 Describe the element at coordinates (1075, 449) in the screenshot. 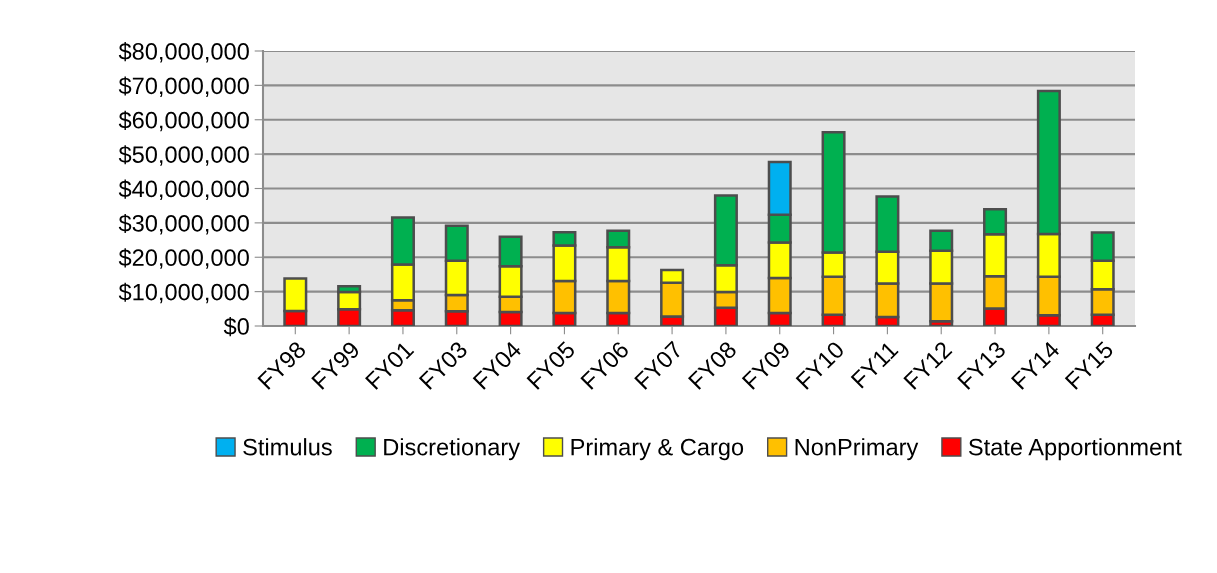

I see `legend-label: State Apportionment` at that location.